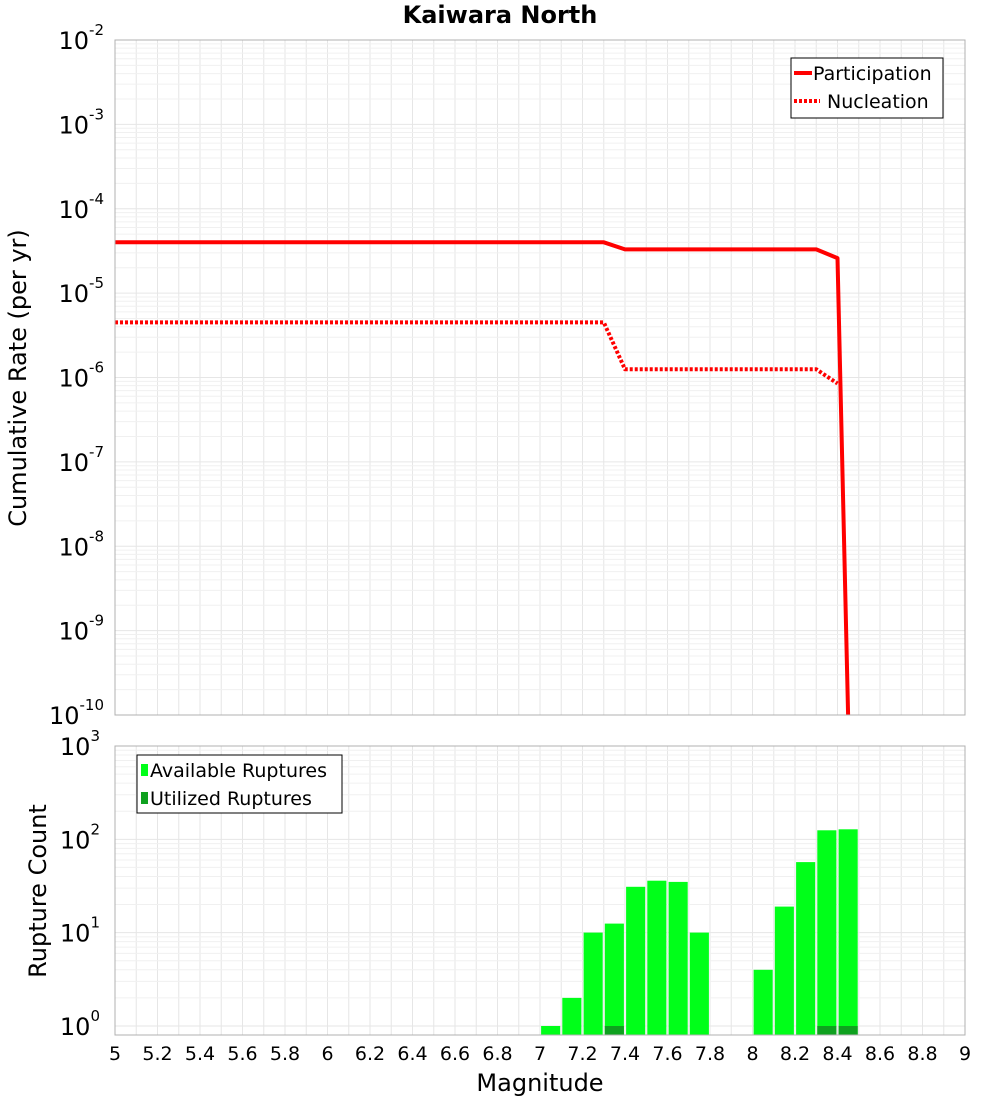 The image size is (1000, 1100). Describe the element at coordinates (497, 1054) in the screenshot. I see `x-tick-label: 6.8` at that location.